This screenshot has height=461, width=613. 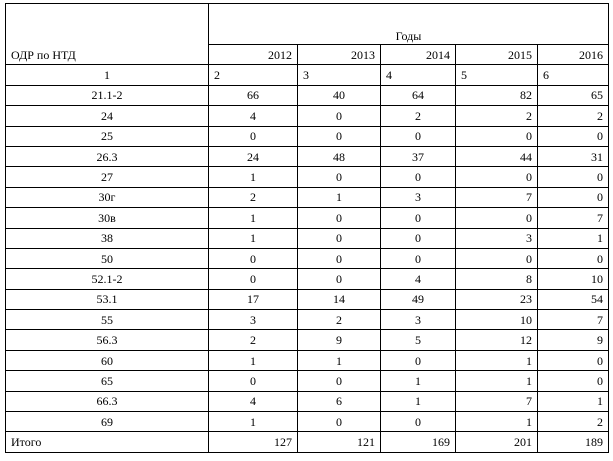 I want to click on row-label: 24, so click(x=107, y=116).